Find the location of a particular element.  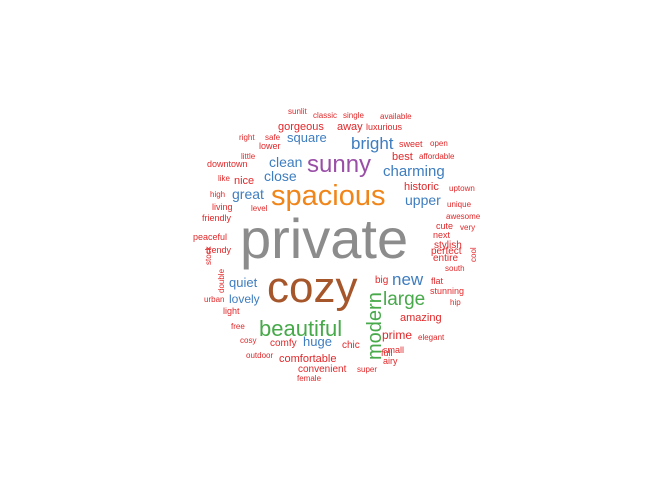

word-airy: airy is located at coordinates (390, 361).